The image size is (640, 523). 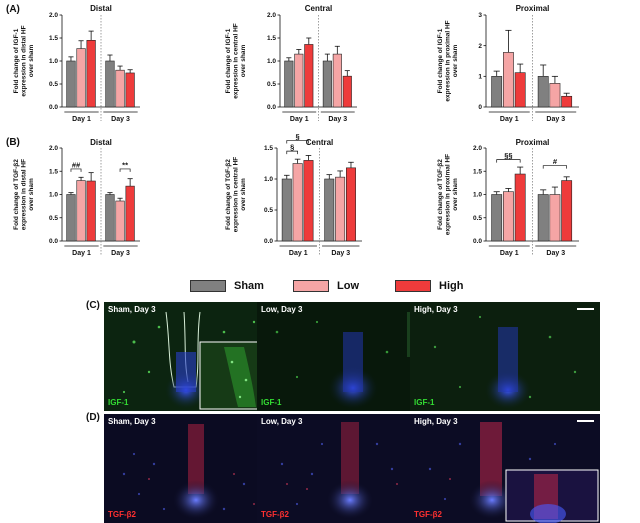 What do you see at coordinates (101, 142) in the screenshot?
I see `chart-title: Distal` at bounding box center [101, 142].